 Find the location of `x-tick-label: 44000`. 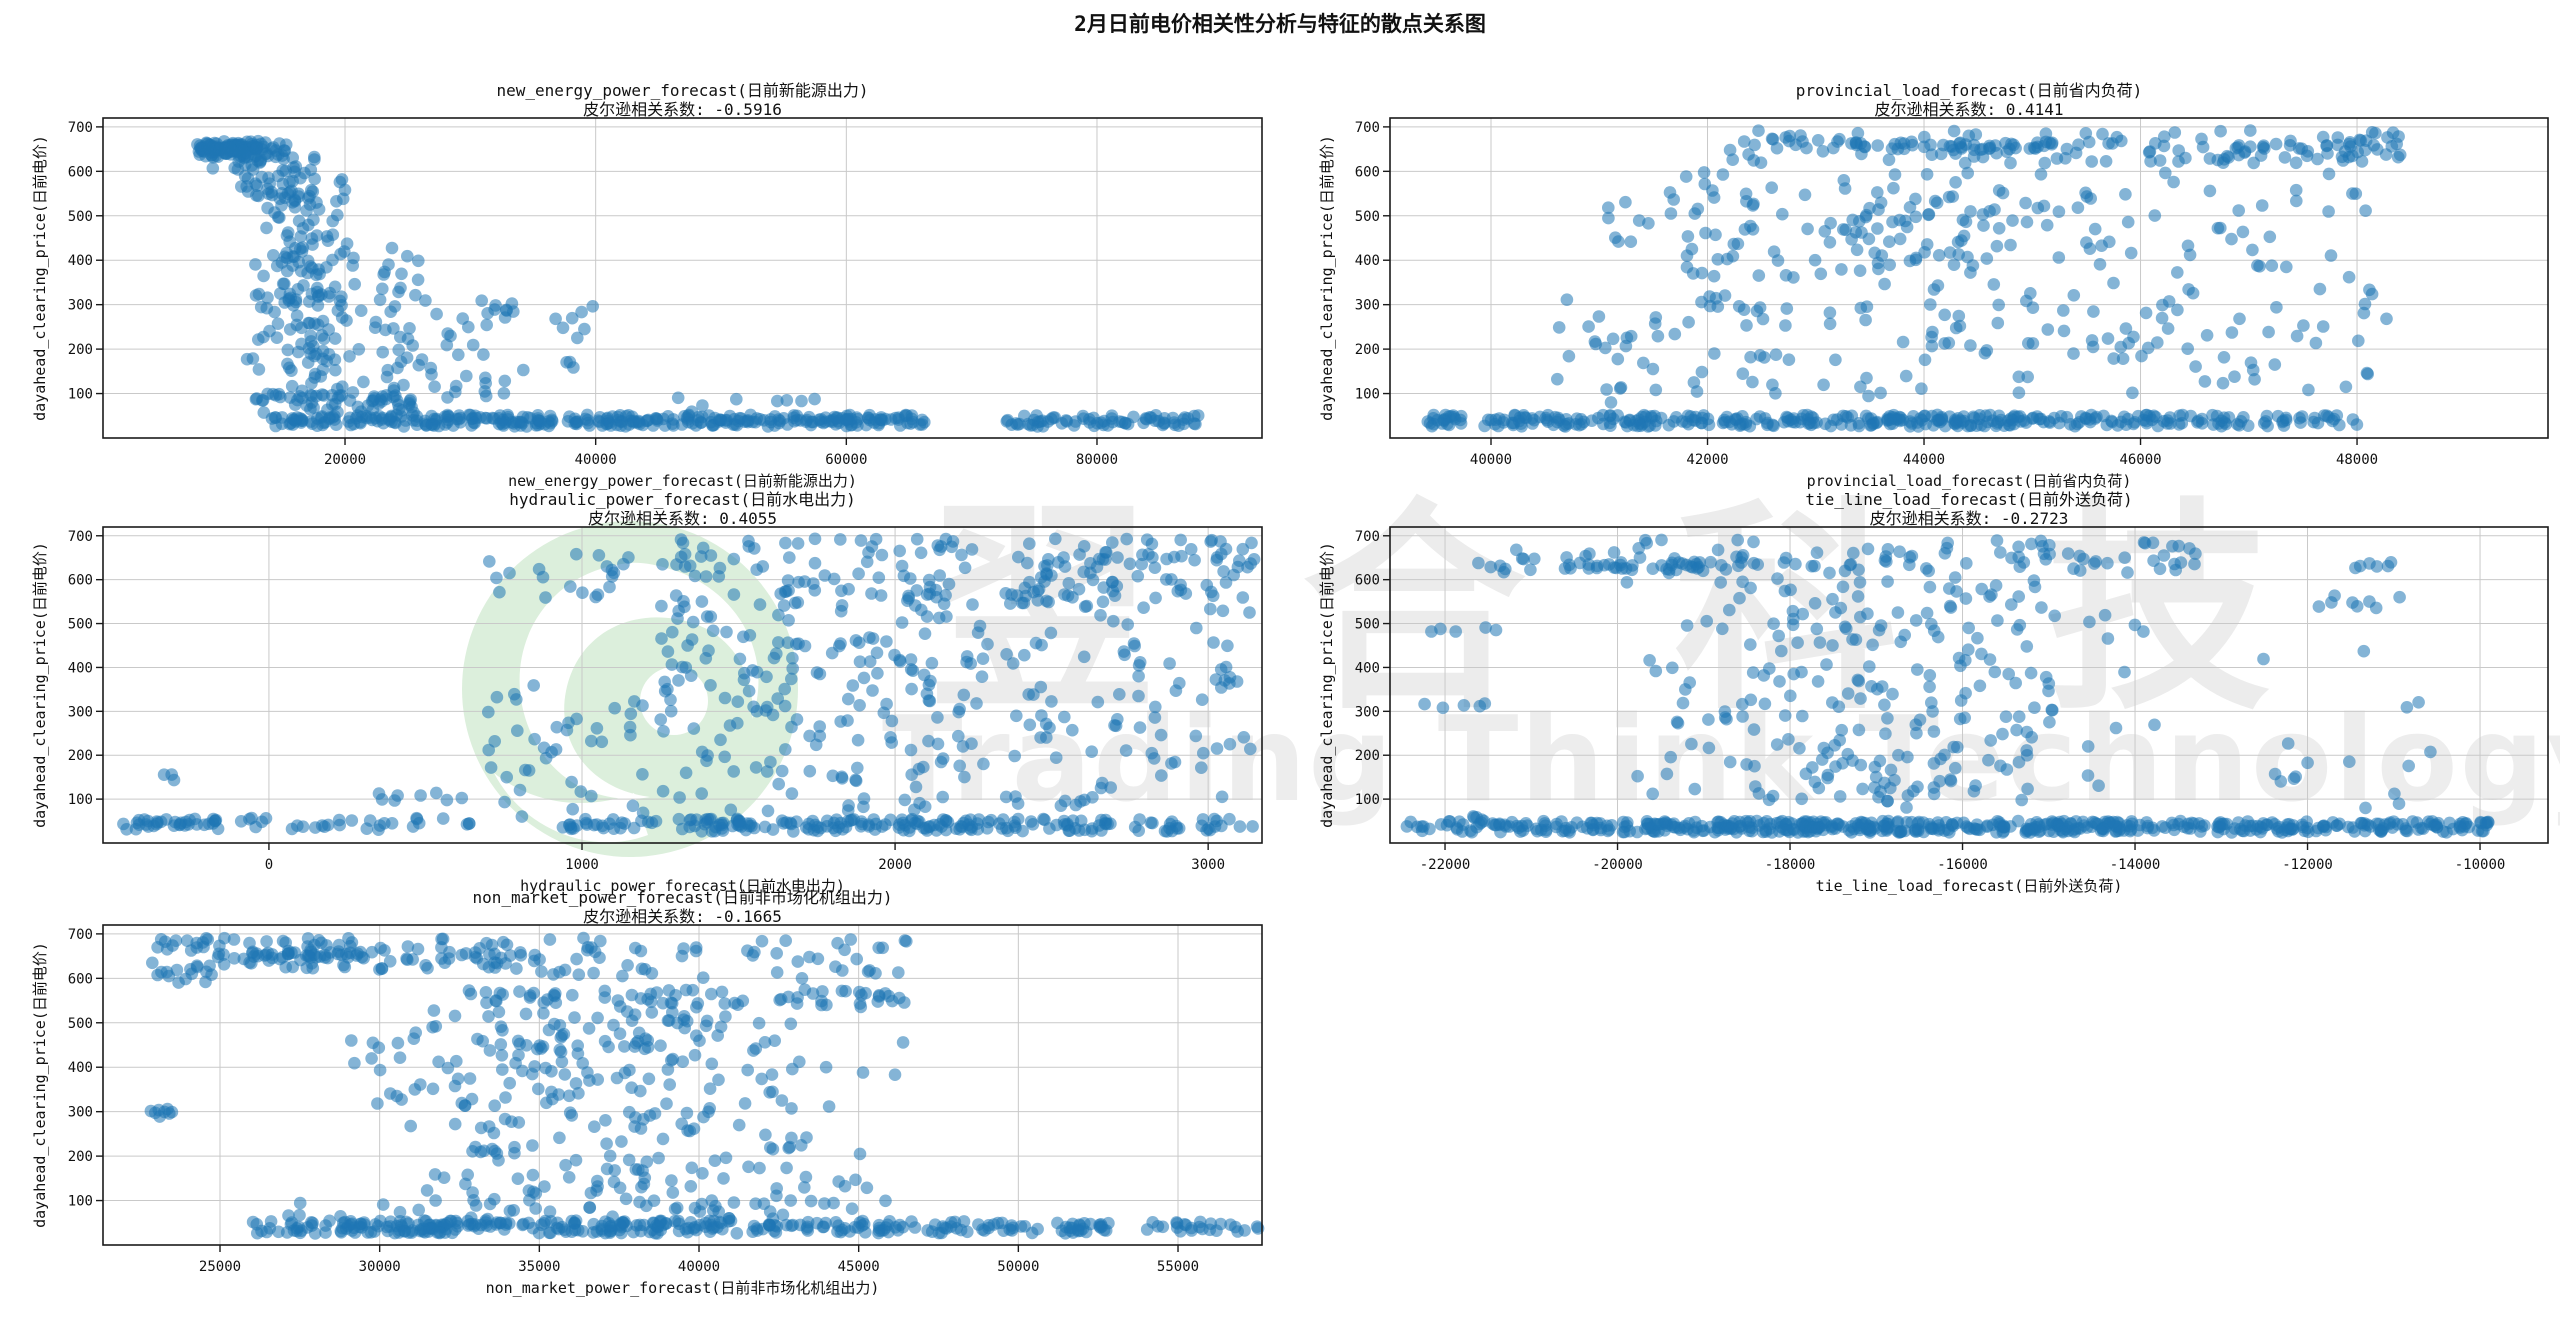

x-tick-label: 44000 is located at coordinates (1924, 460).